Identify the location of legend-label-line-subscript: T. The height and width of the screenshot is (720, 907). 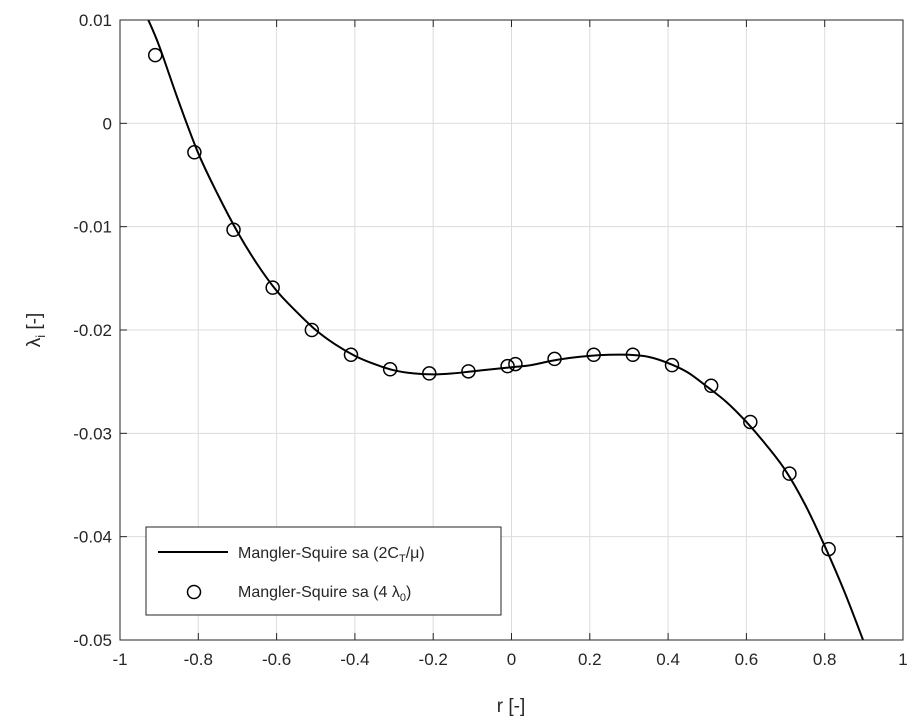
(402, 559).